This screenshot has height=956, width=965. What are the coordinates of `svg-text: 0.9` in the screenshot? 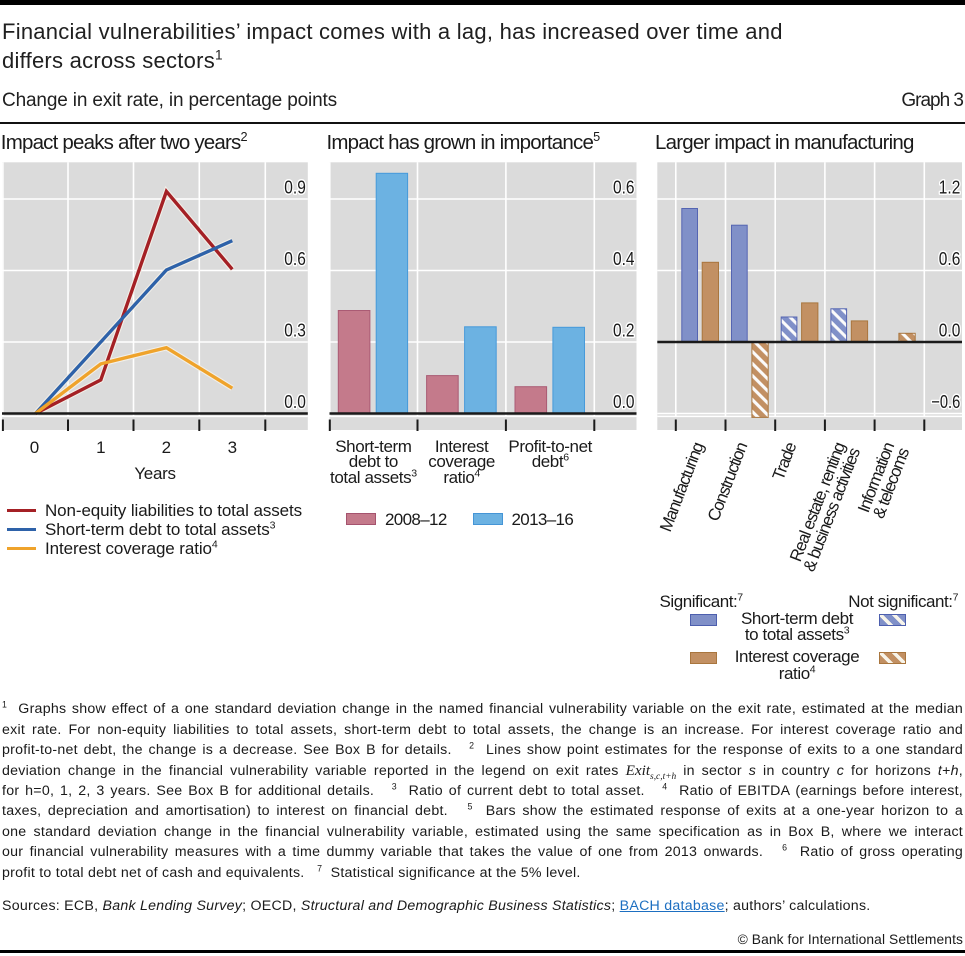 It's located at (295, 187).